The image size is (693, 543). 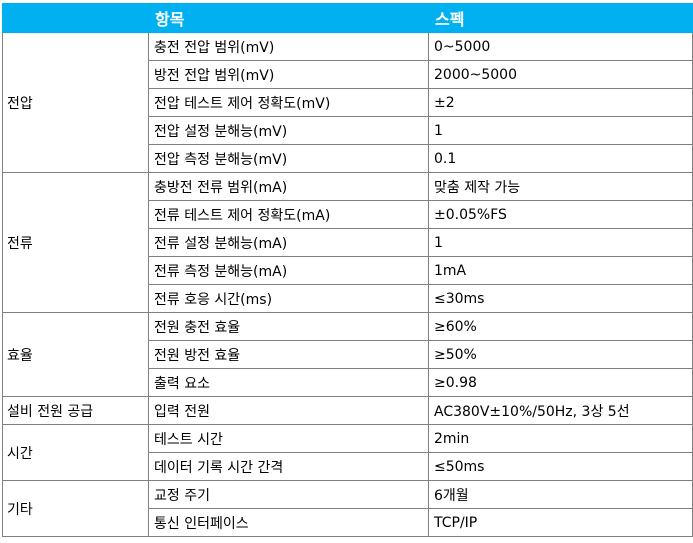 I want to click on spec-cell: TCP/IP, so click(x=560, y=522).